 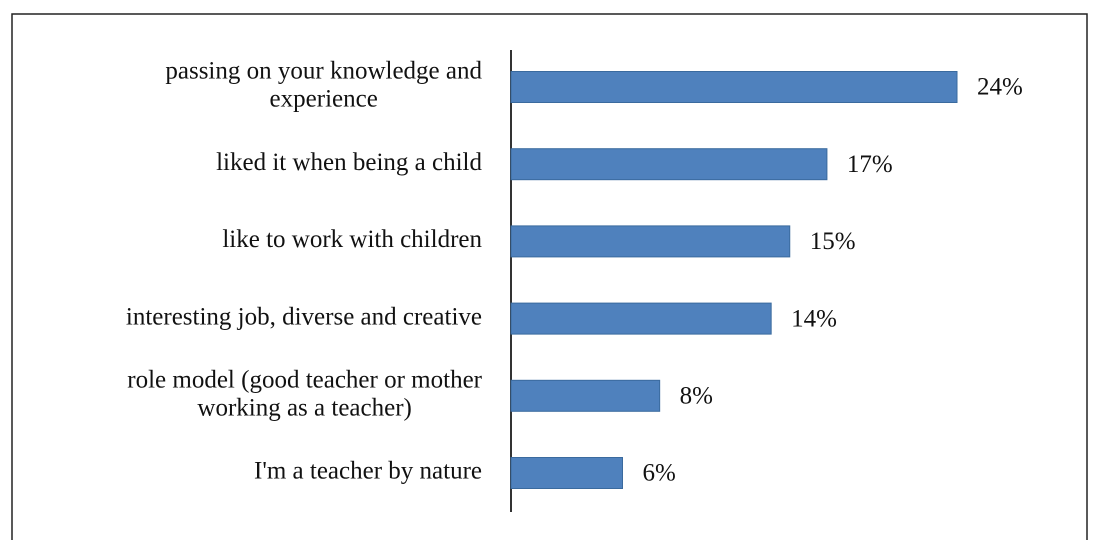 What do you see at coordinates (833, 241) in the screenshot?
I see `value-label: 15%` at bounding box center [833, 241].